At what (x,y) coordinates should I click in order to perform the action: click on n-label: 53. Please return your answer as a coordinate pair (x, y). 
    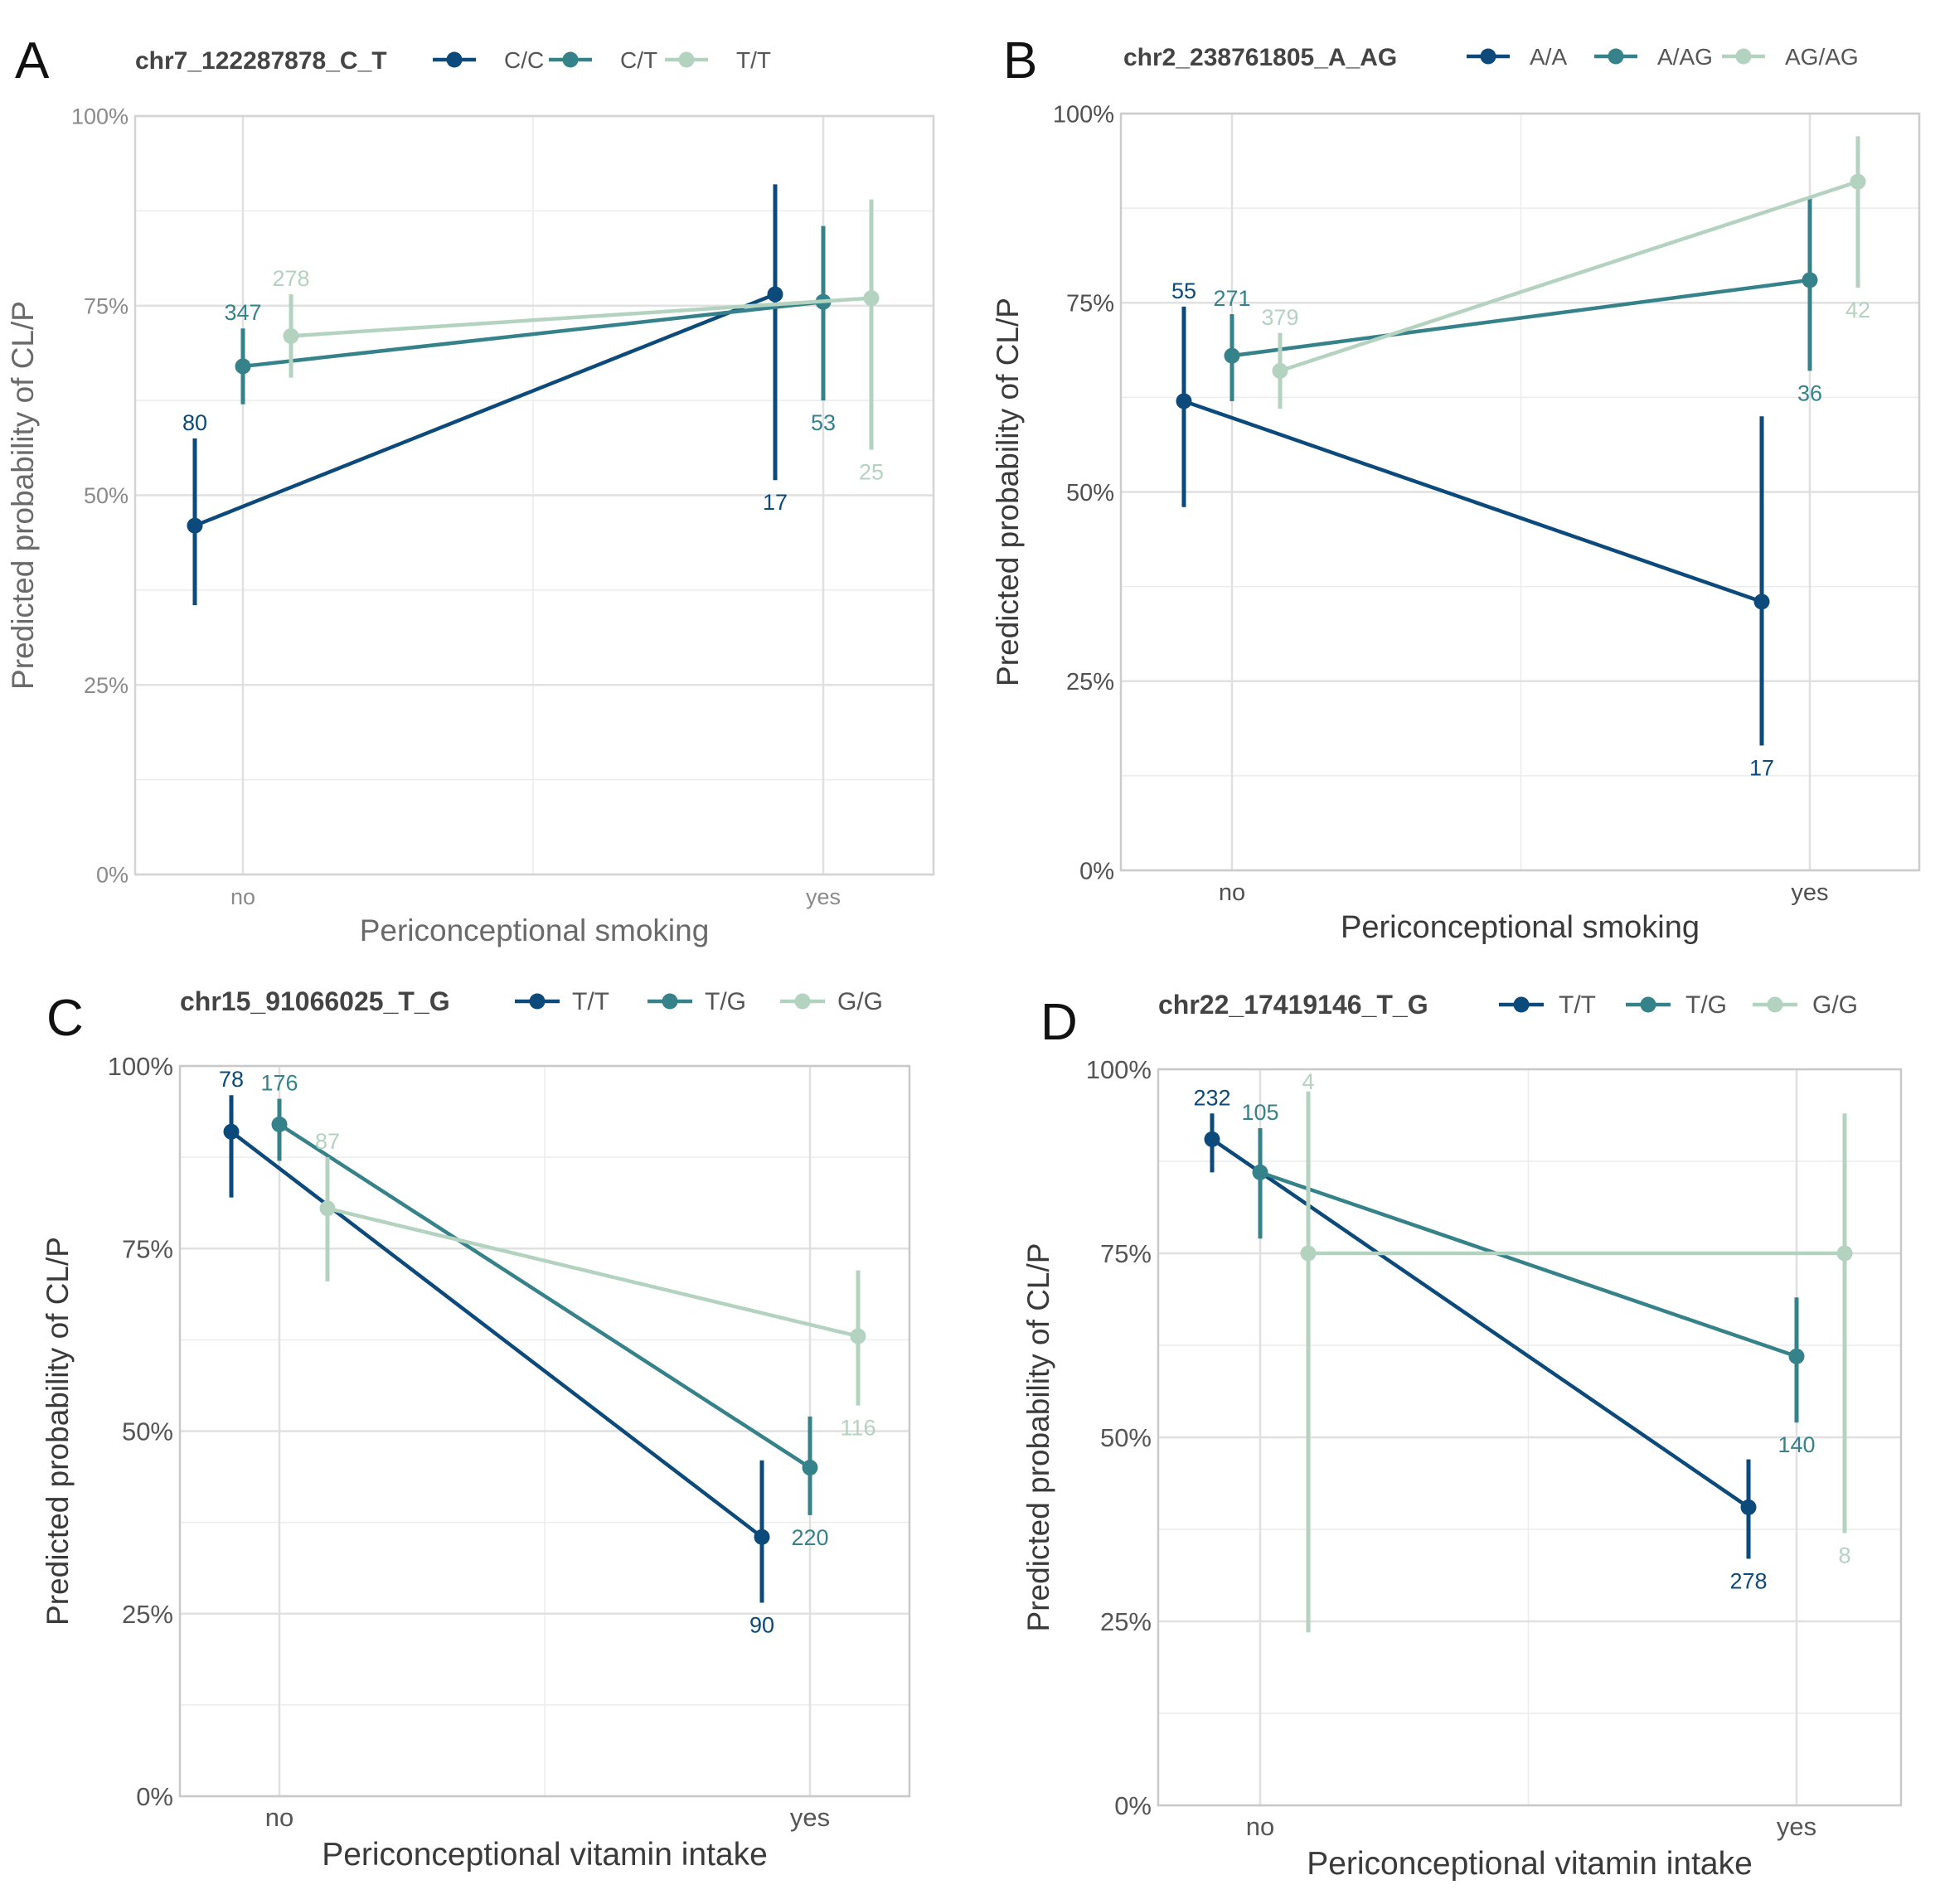
    Looking at the image, I should click on (823, 422).